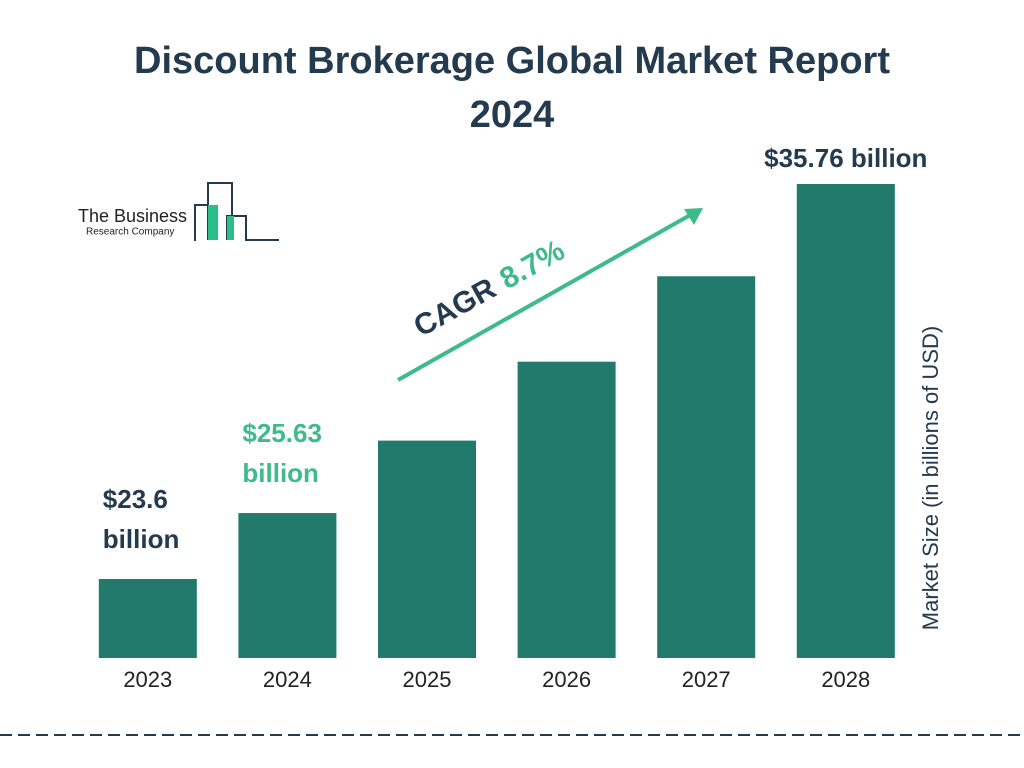  Describe the element at coordinates (455, 308) in the screenshot. I see `cagr-label: CAGR` at that location.